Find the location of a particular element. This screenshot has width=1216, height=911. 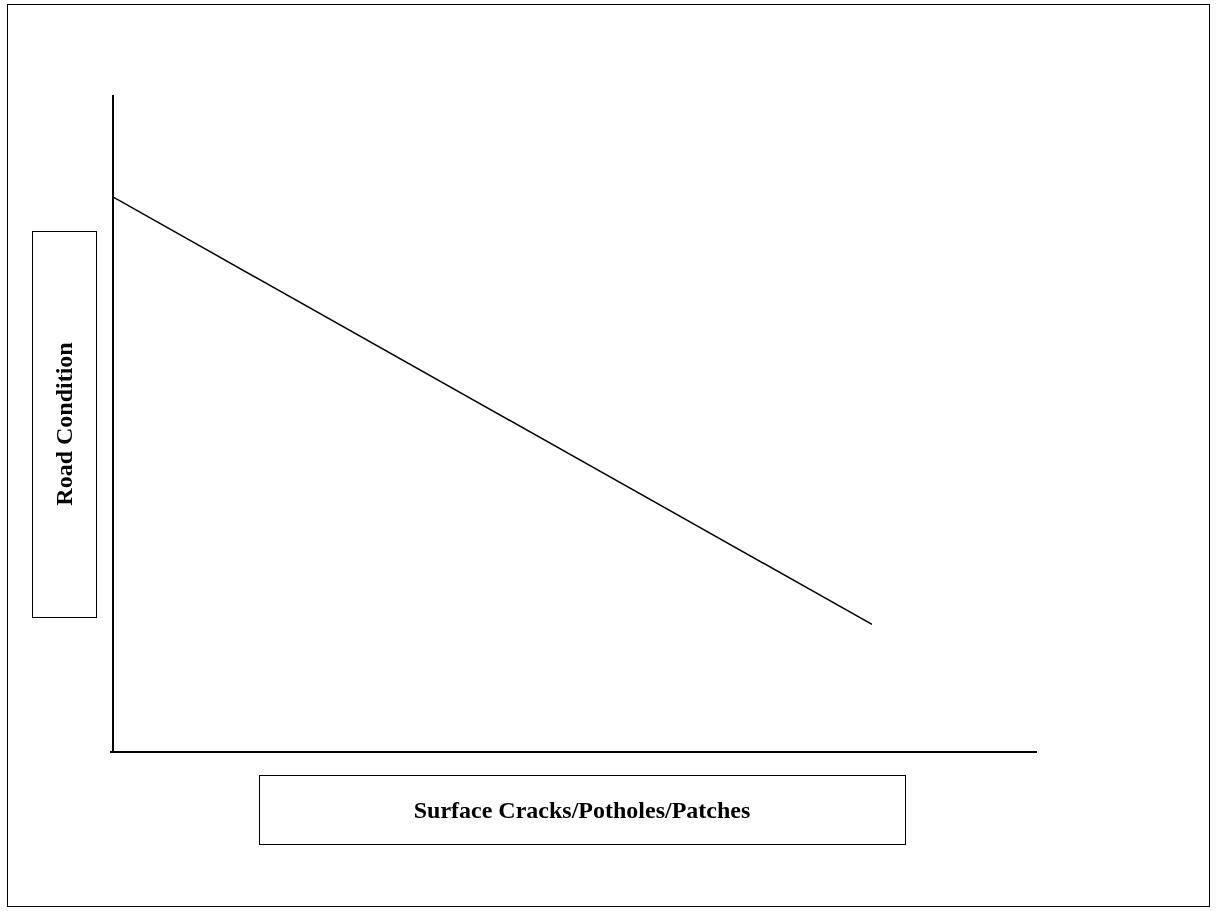

y-axis-title: Road Condition is located at coordinates (64, 424).